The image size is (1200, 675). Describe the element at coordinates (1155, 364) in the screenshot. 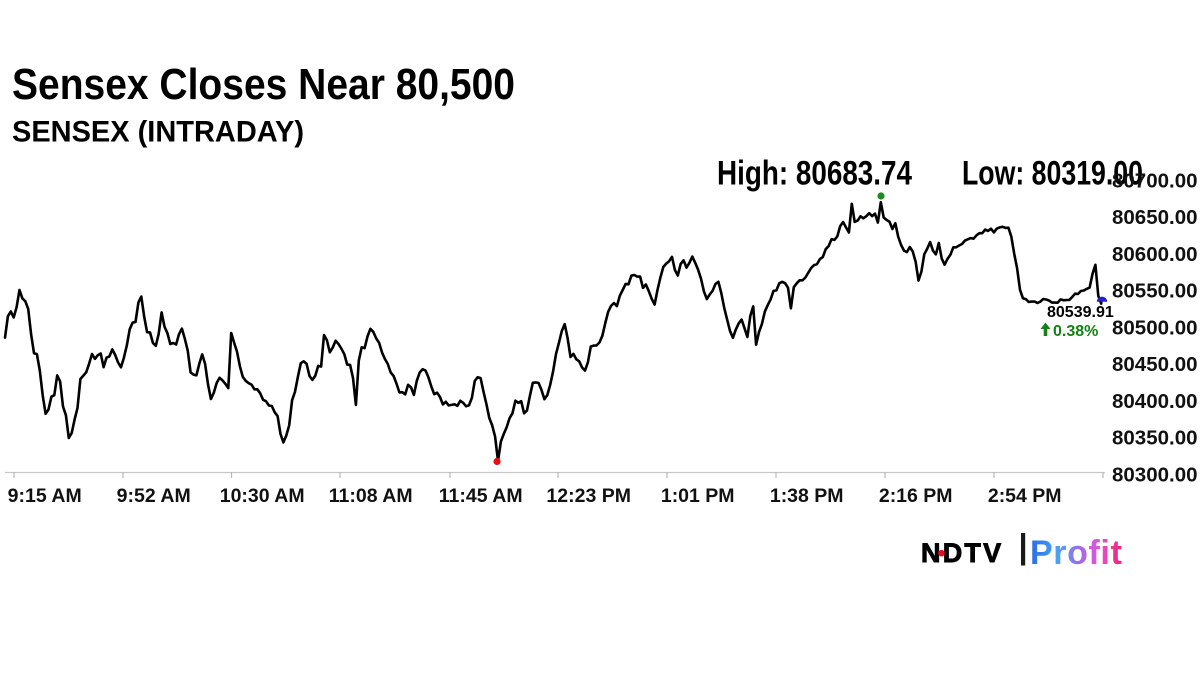

I see `svg-text: 80450.00` at that location.